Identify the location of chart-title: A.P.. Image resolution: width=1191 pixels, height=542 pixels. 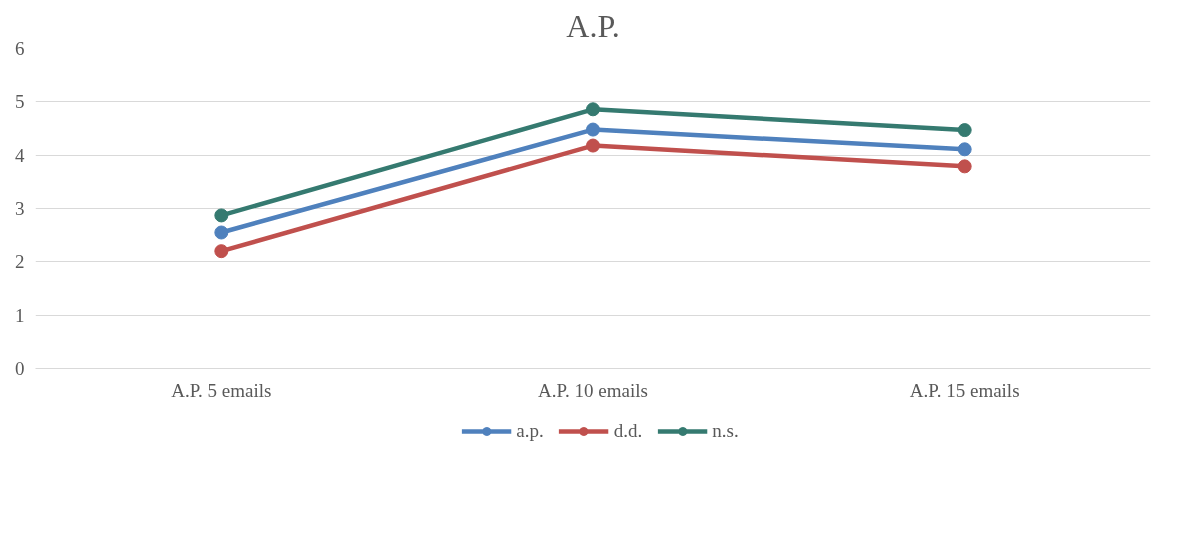
(593, 25).